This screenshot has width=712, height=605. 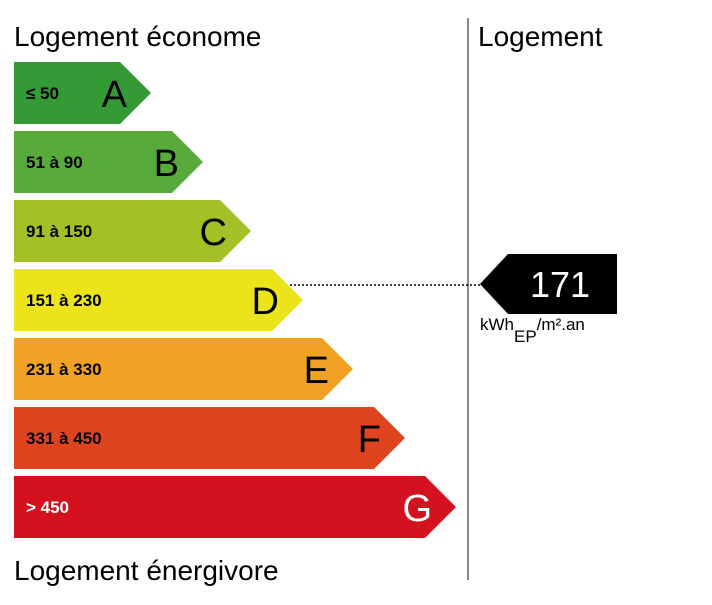 I want to click on band-letter: F, so click(x=369, y=440).